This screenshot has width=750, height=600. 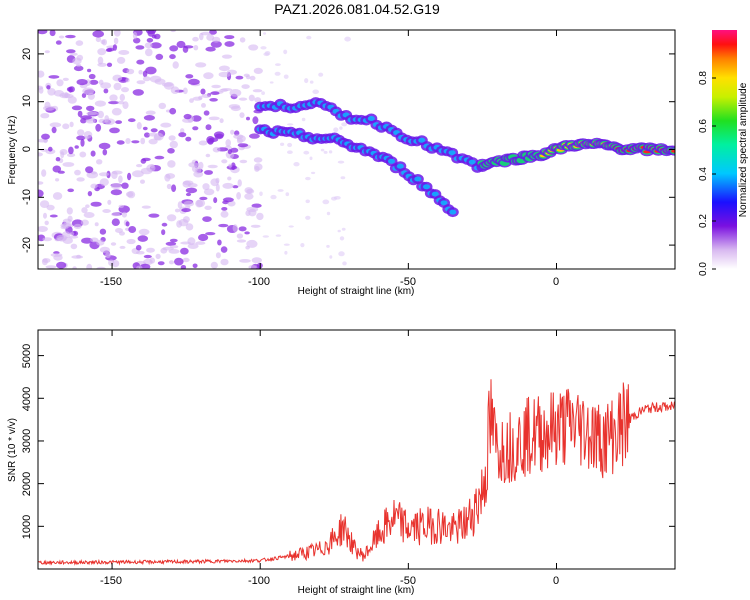 What do you see at coordinates (408, 282) in the screenshot?
I see `top-xtick-label: -50` at bounding box center [408, 282].